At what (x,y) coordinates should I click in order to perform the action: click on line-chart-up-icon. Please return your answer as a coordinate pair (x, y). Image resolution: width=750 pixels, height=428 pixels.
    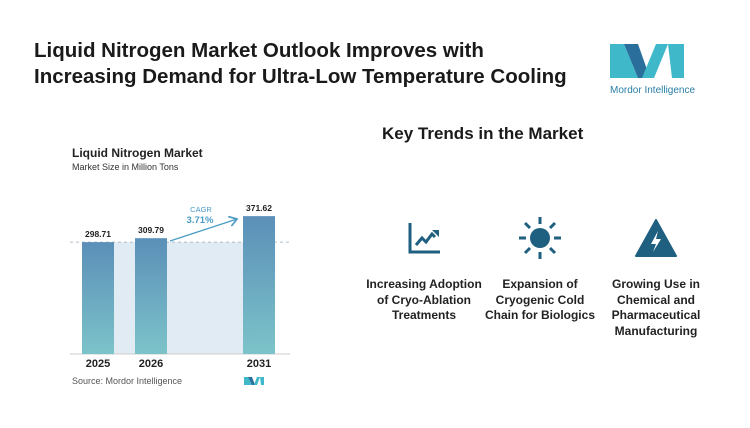
    Looking at the image, I should click on (424, 237).